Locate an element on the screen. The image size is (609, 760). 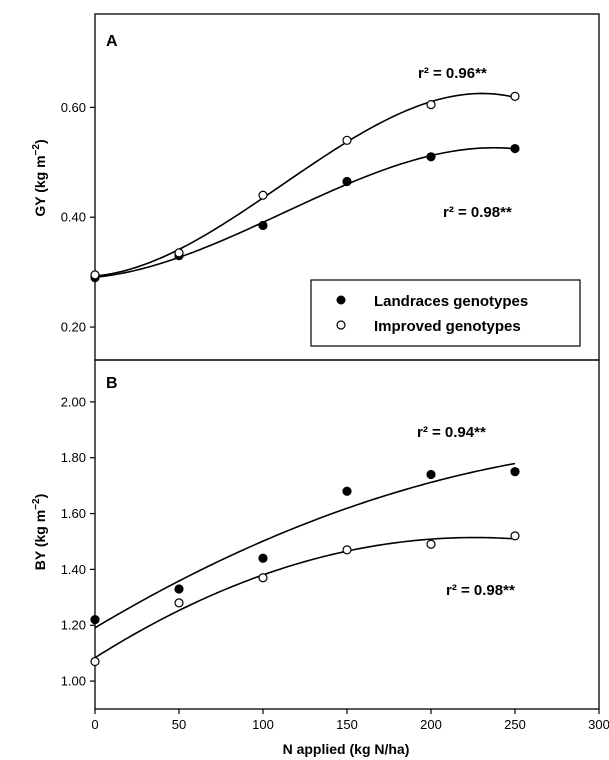
x-tick-label: 50 is located at coordinates (179, 724).